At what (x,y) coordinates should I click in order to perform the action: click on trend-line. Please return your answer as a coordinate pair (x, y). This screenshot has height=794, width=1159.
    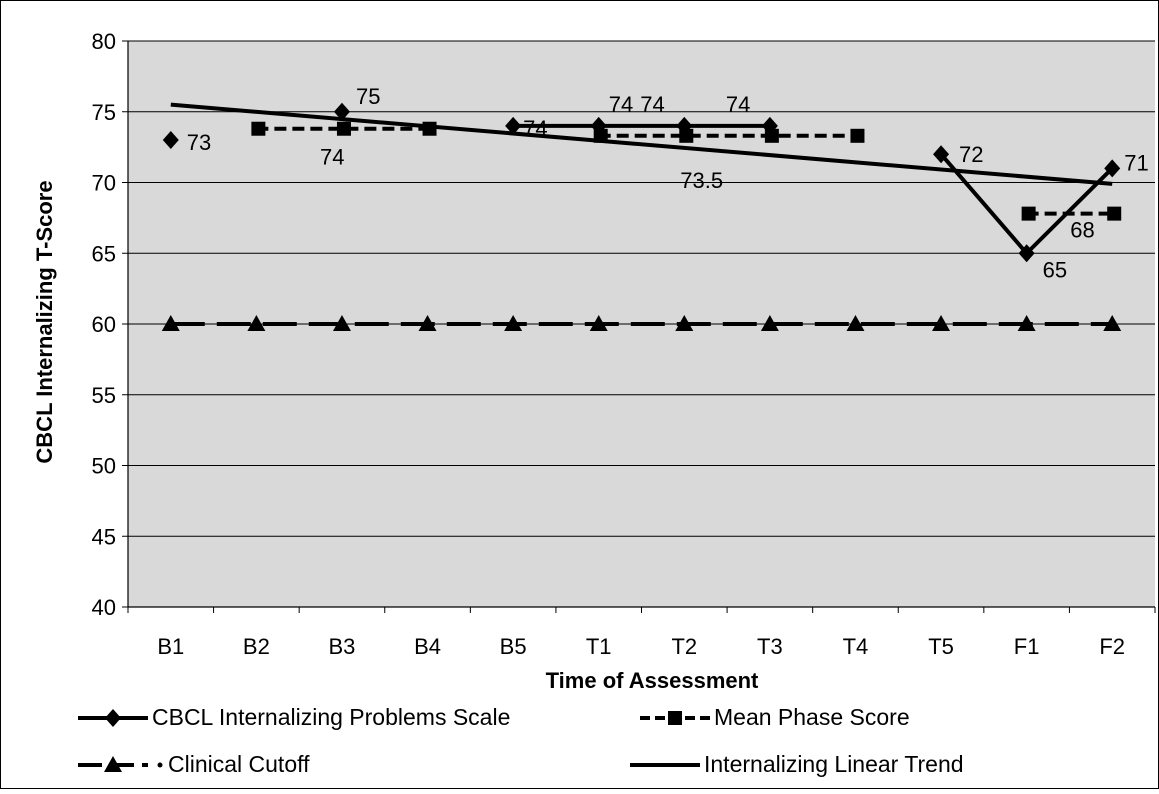
    Looking at the image, I should click on (641, 144).